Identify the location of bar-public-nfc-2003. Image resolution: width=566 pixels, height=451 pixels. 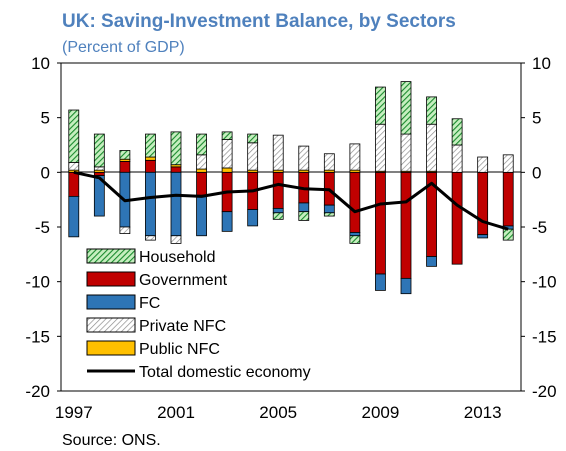
(227, 170).